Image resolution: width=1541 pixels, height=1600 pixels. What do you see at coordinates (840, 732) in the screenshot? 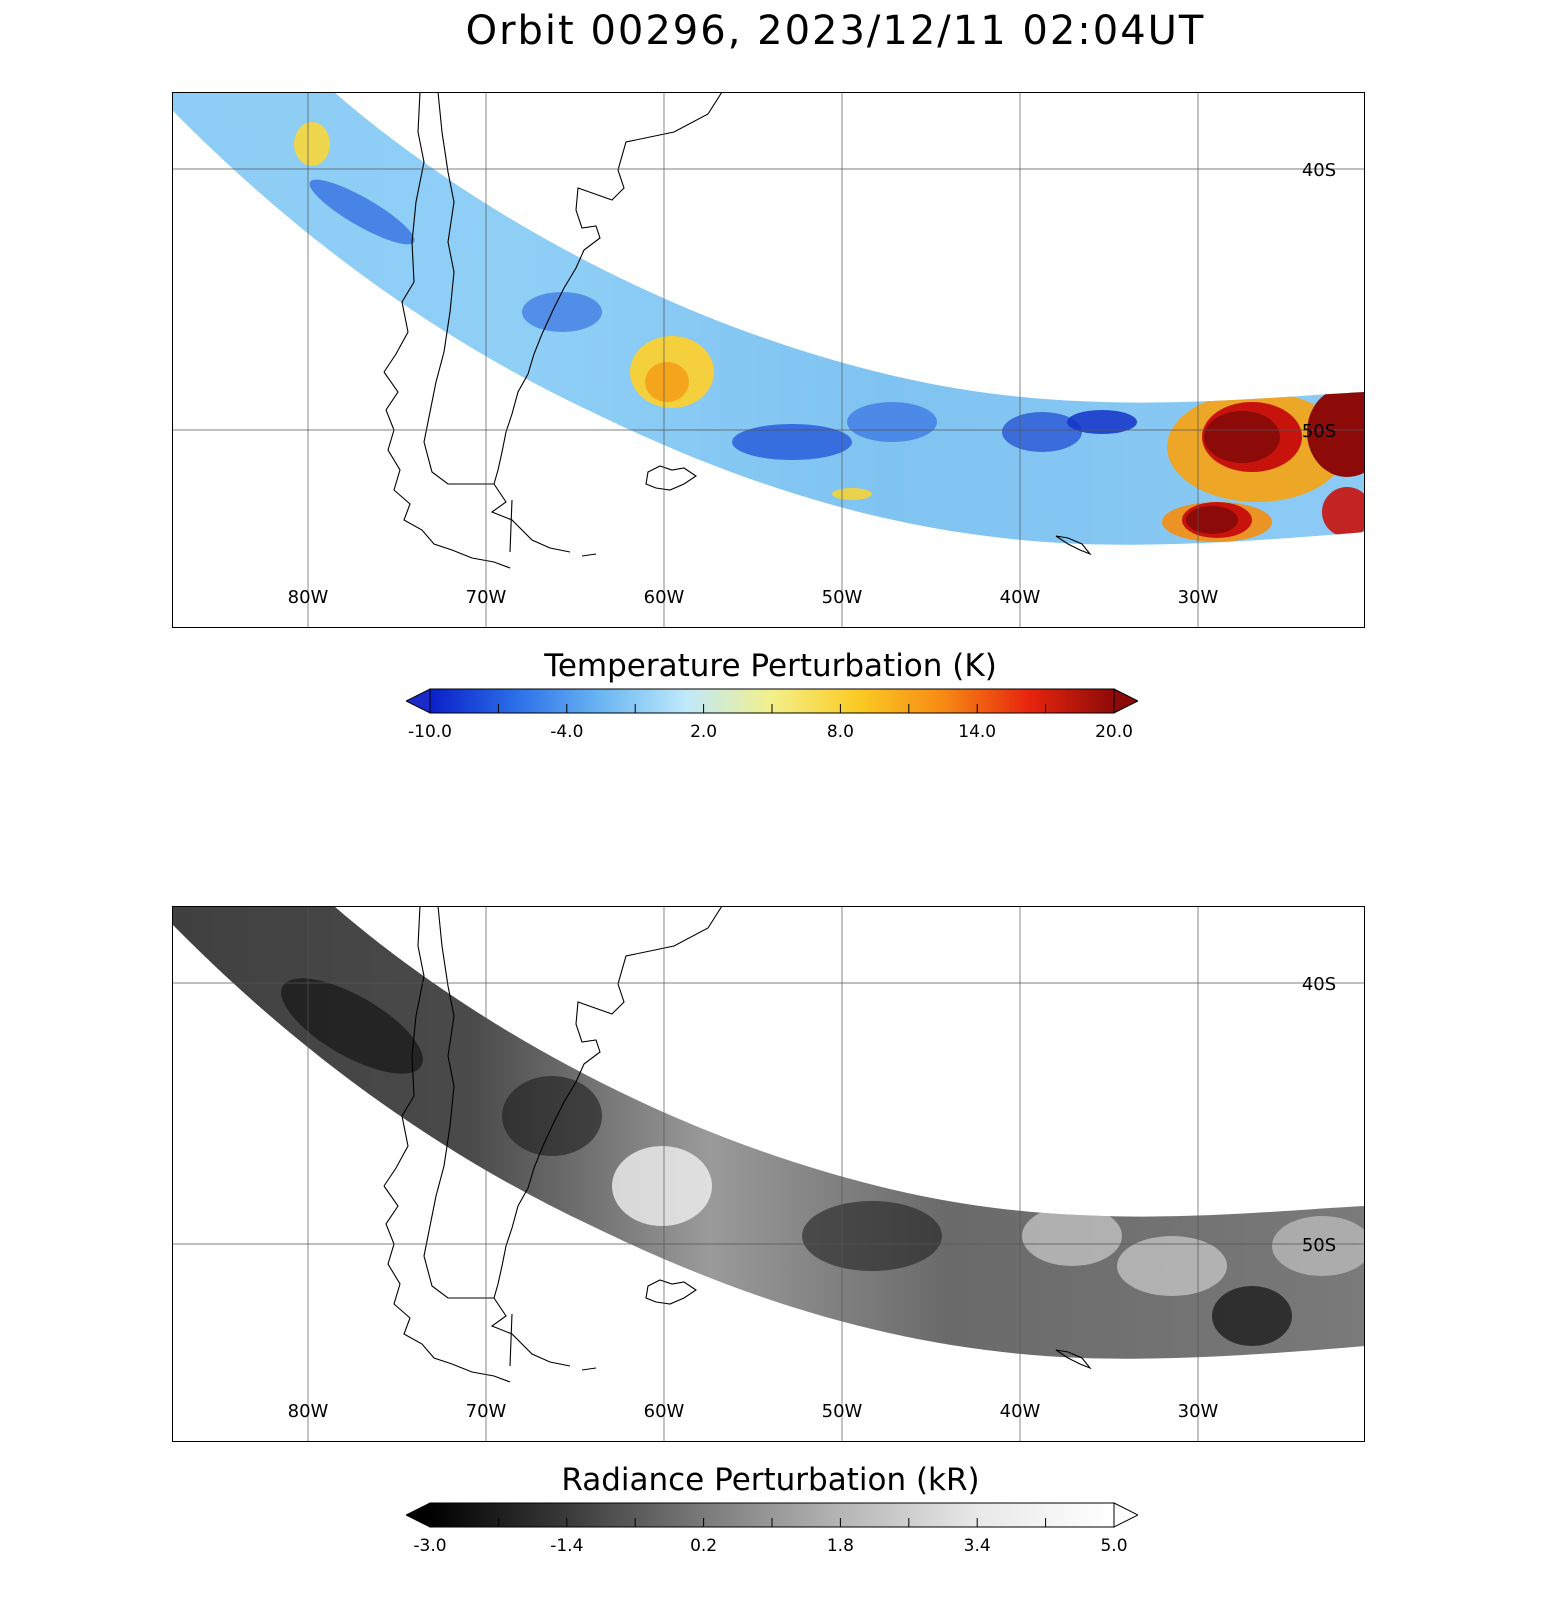
I see `colorbar-tick-label: 8.0` at bounding box center [840, 732].